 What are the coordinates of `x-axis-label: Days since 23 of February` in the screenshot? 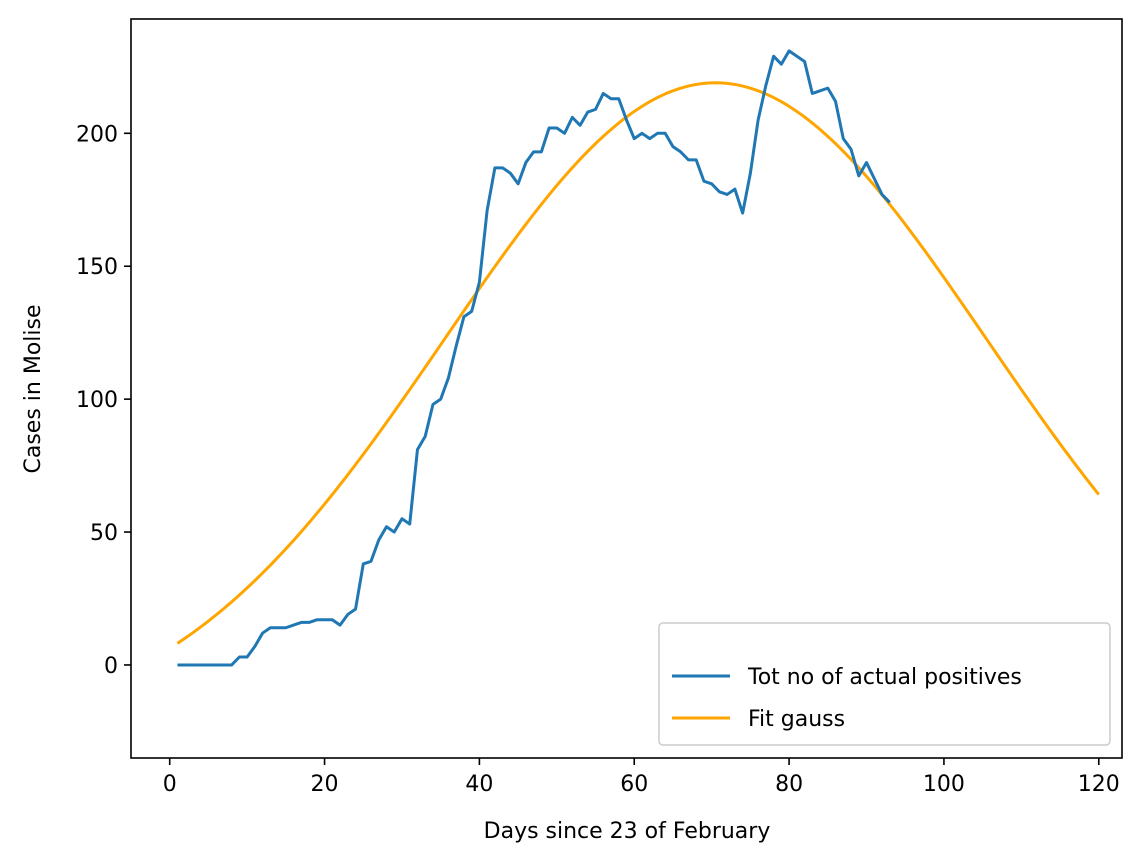 It's located at (627, 831).